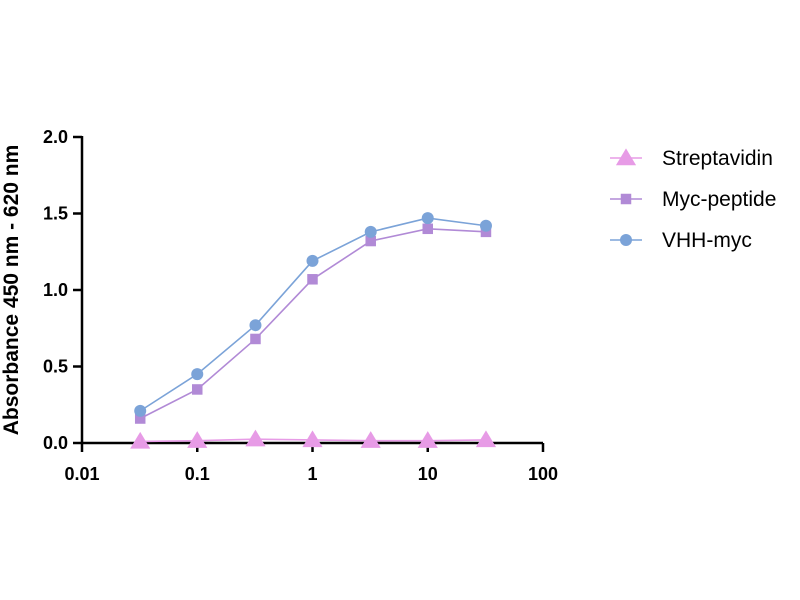 The width and height of the screenshot is (800, 600). I want to click on legend-item-myc-peptide: Myc-peptide, so click(693, 199).